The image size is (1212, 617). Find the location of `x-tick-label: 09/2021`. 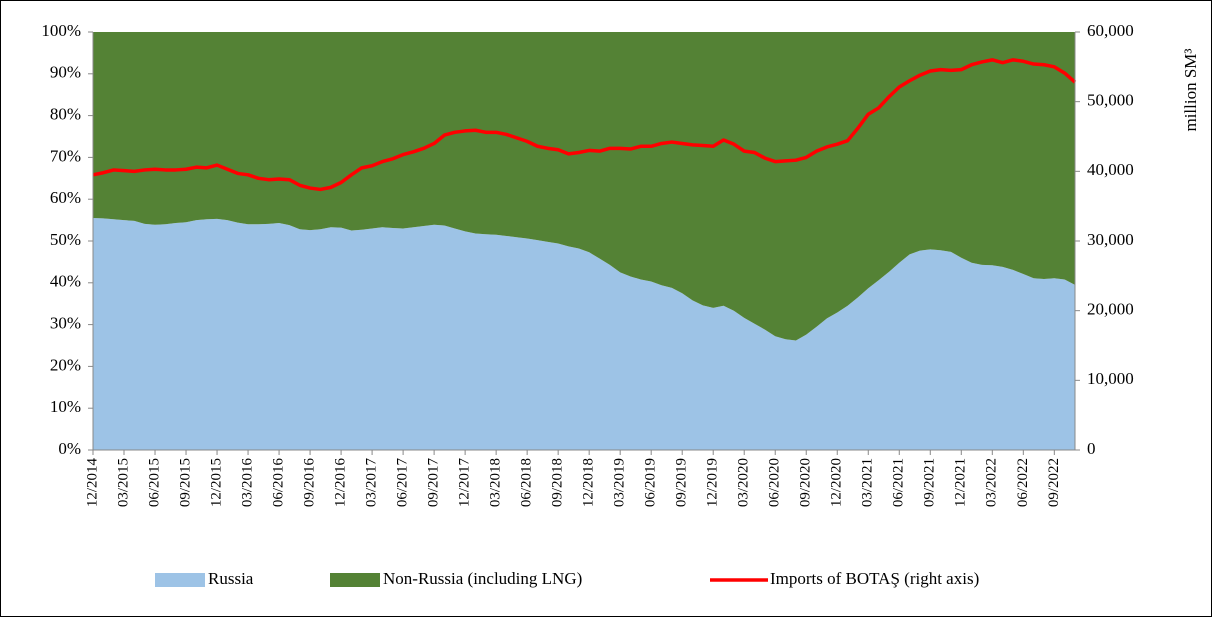

x-tick-label: 09/2021 is located at coordinates (930, 482).